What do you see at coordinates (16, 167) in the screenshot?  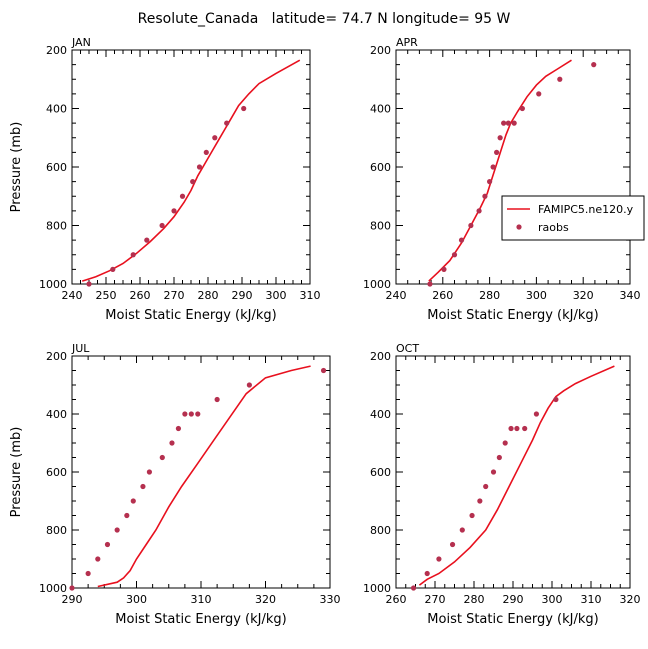 I see `y-axis-label: Pressure (mb)` at bounding box center [16, 167].